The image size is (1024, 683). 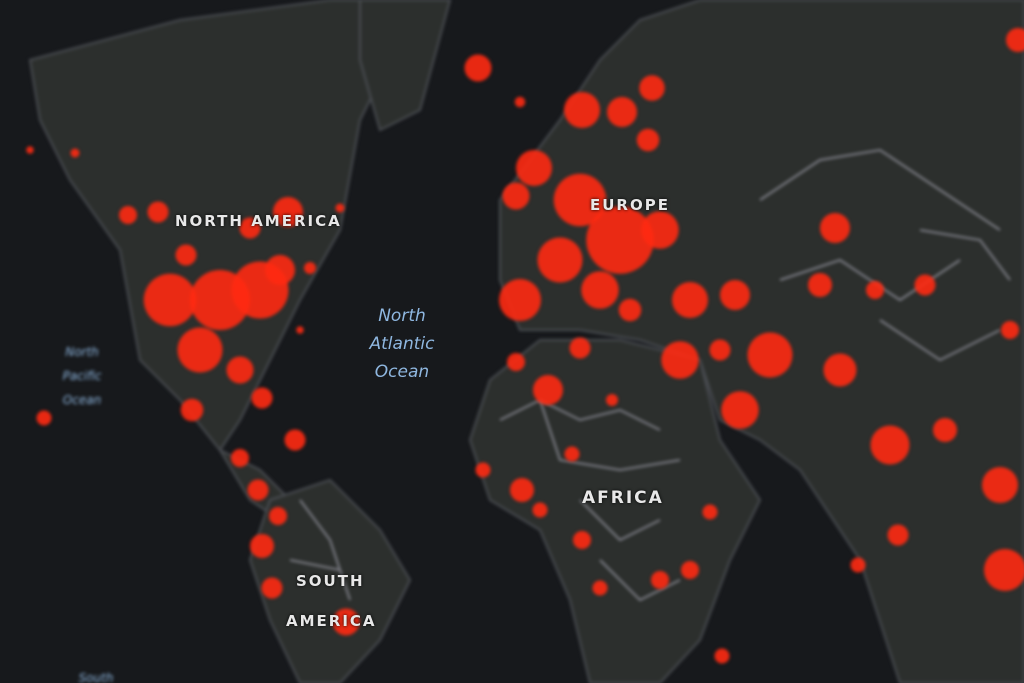 I want to click on label-north-atlantic-ocean: North Atlantic Ocean, so click(x=402, y=344).